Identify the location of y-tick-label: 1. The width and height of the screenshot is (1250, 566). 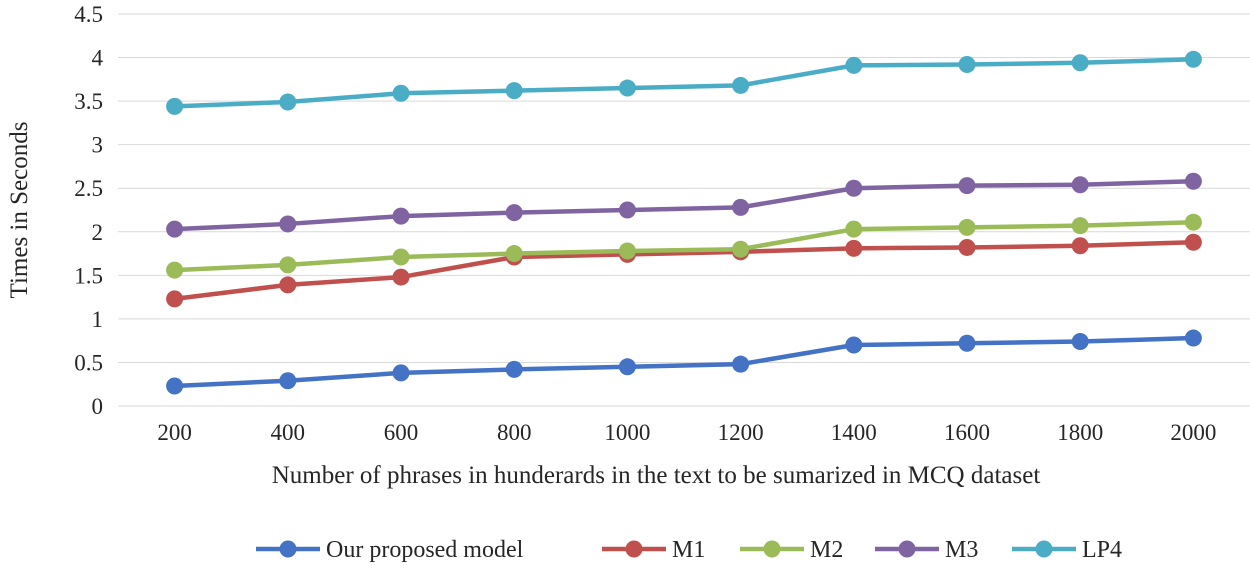
(98, 319).